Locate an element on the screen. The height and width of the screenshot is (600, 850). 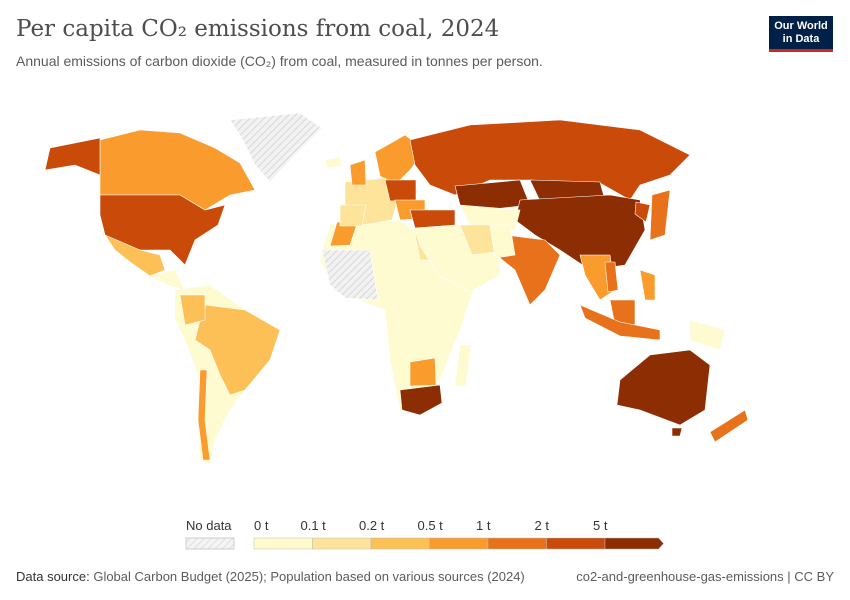
region-papua is located at coordinates (707, 335).